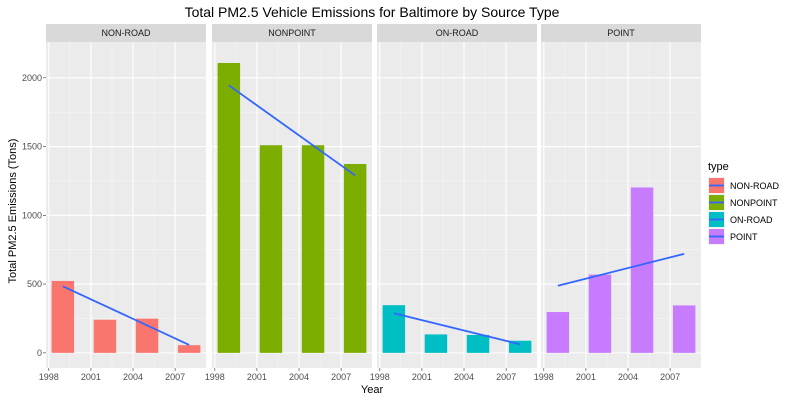 This screenshot has width=800, height=400. What do you see at coordinates (292, 130) in the screenshot?
I see `trend-line-nonpoint` at bounding box center [292, 130].